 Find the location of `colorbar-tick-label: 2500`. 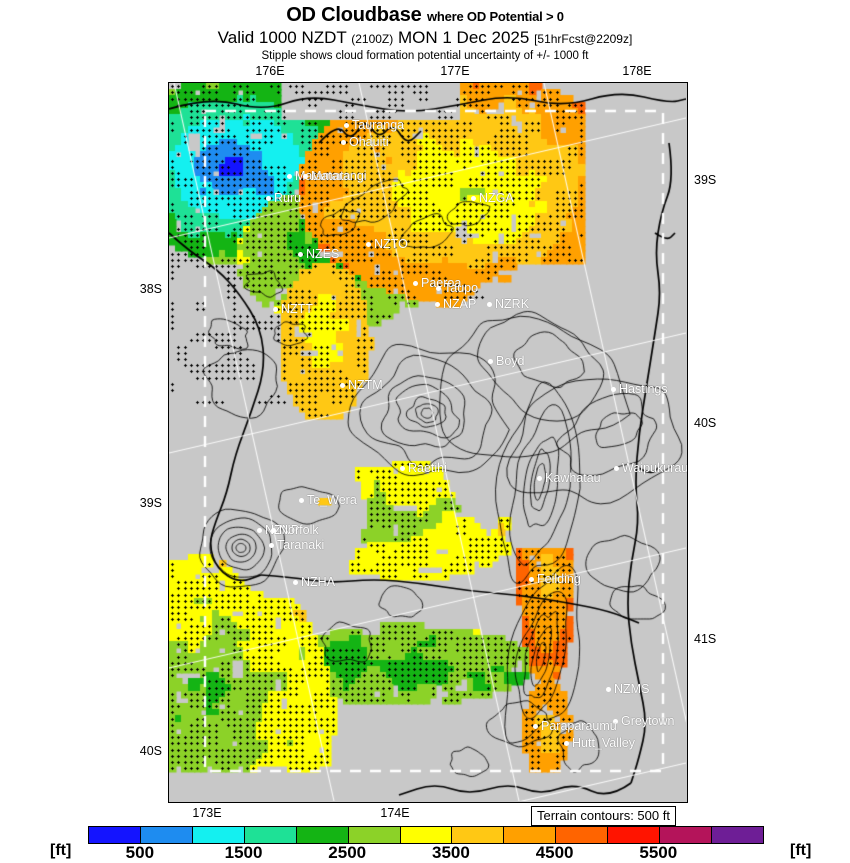

colorbar-tick-label: 2500 is located at coordinates (347, 852).